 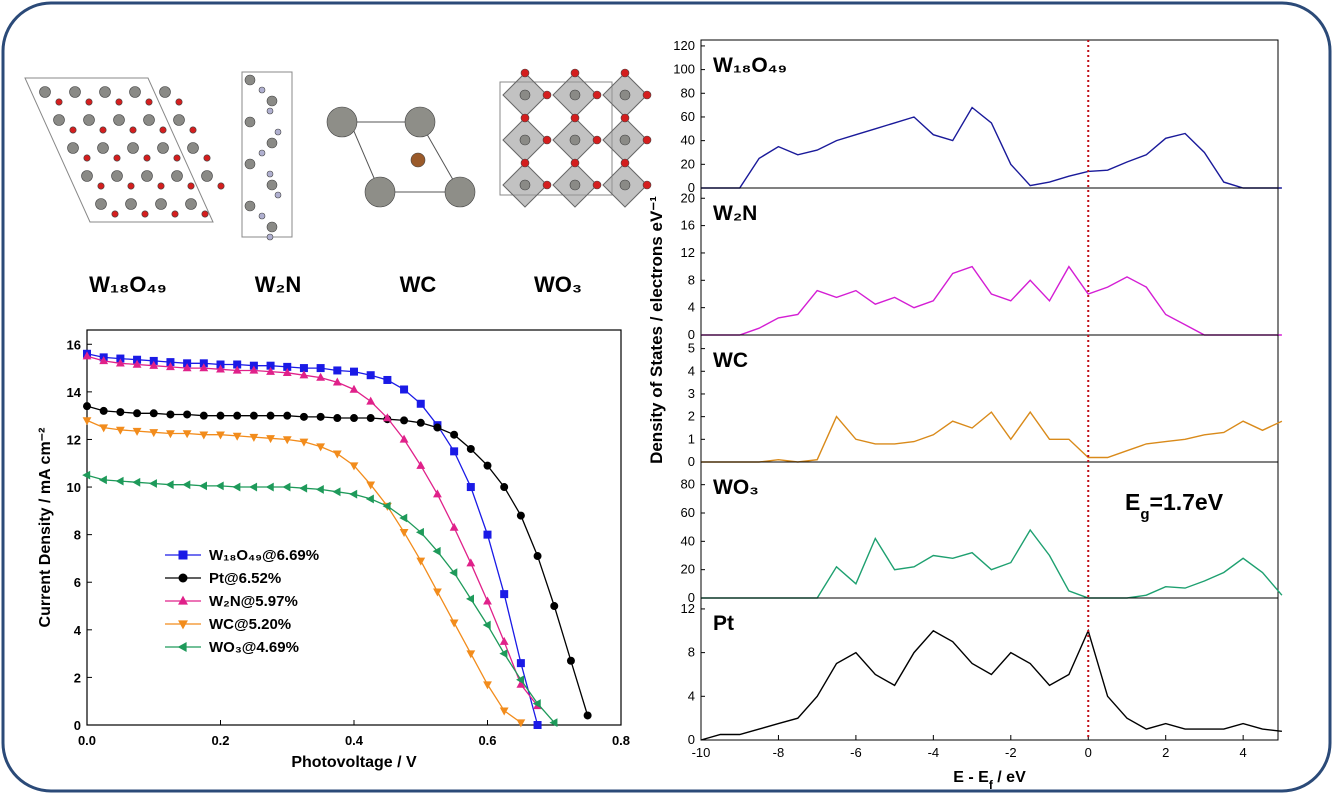 I want to click on label-part: / eV, so click(x=1009, y=777).